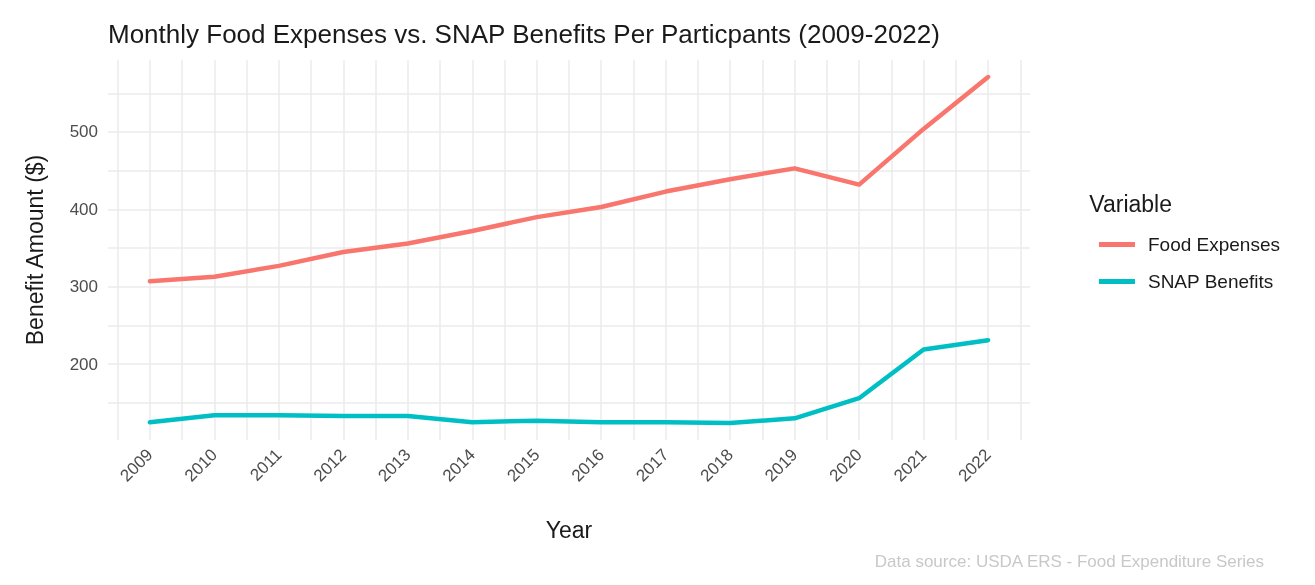 The width and height of the screenshot is (1315, 585). Describe the element at coordinates (34, 250) in the screenshot. I see `y-axis-title: Benefit Amount ($)` at that location.